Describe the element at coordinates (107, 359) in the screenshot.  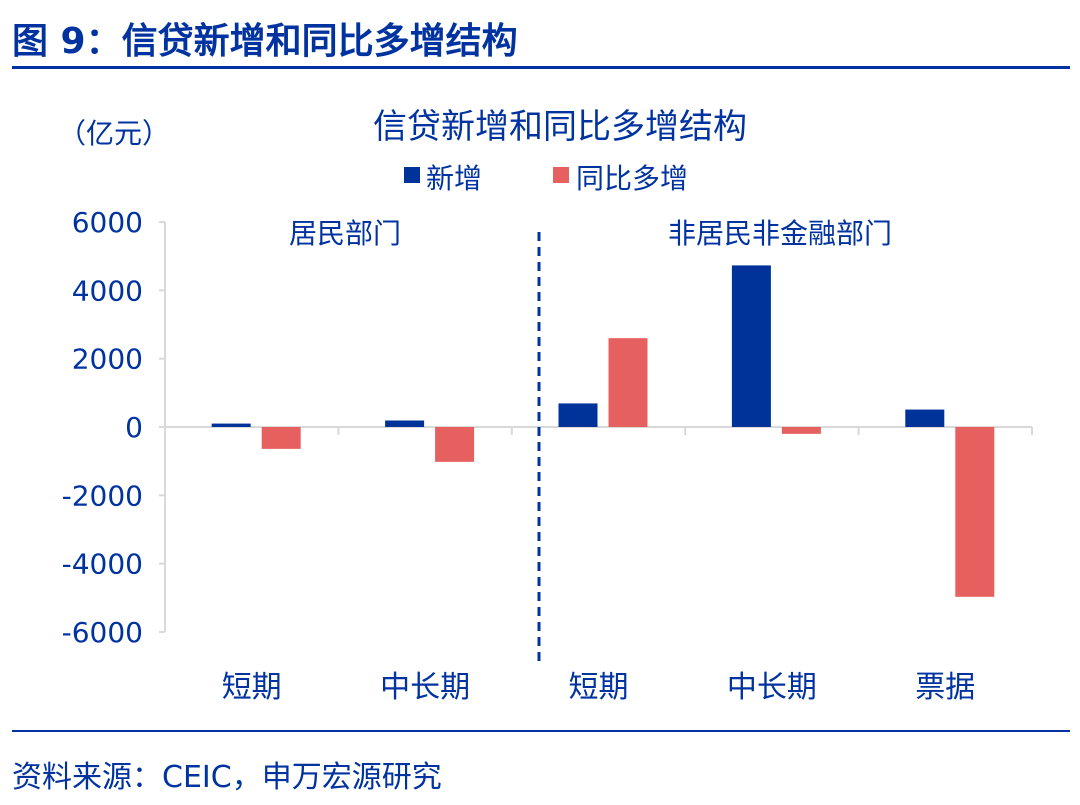
I see `y-tick-label: 2000` at that location.